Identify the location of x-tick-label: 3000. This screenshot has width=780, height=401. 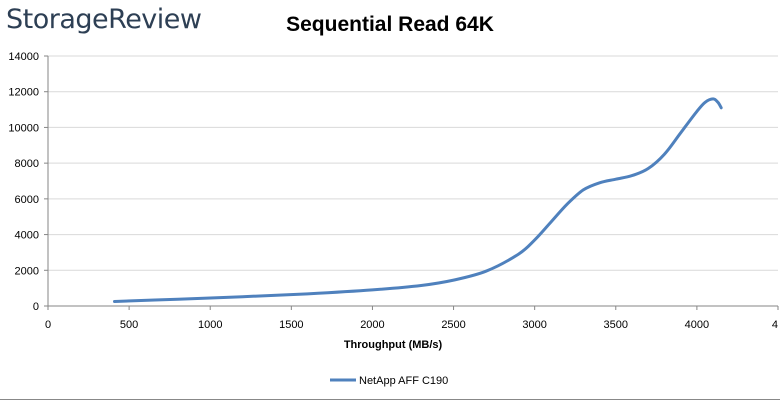
(534, 325).